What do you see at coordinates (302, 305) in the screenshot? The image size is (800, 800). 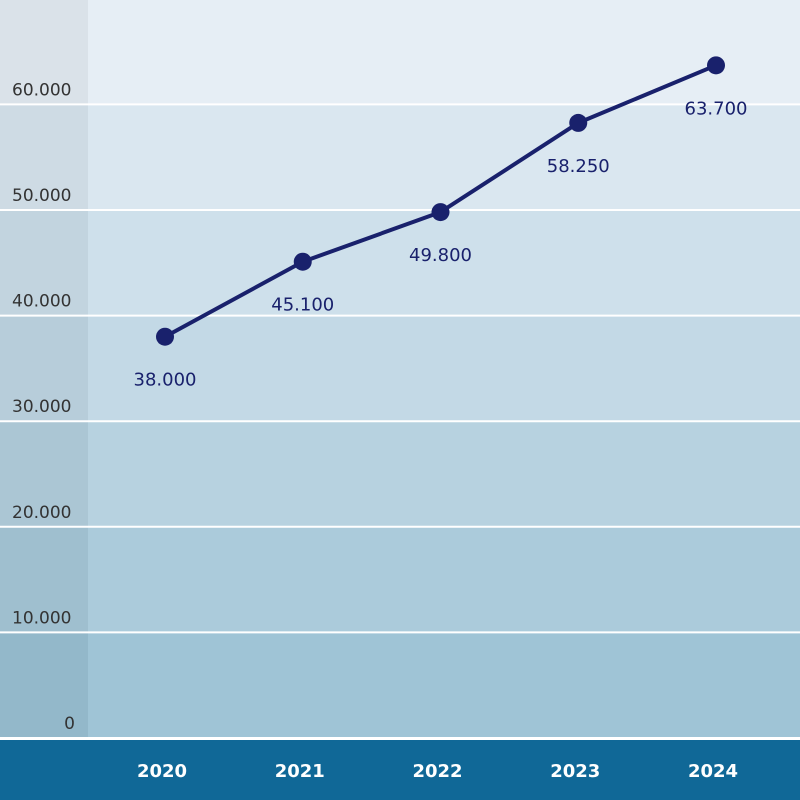 I see `data-label: 45.100` at bounding box center [302, 305].